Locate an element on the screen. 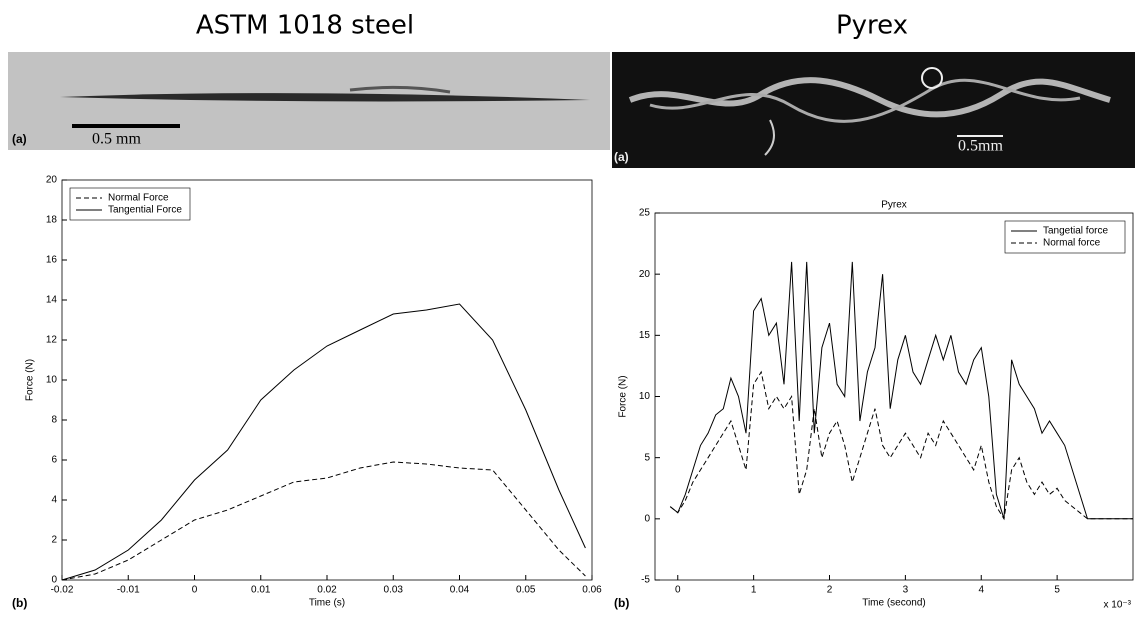 Image resolution: width=1135 pixels, height=617 pixels. x-axis-label: Time (second) is located at coordinates (894, 603).